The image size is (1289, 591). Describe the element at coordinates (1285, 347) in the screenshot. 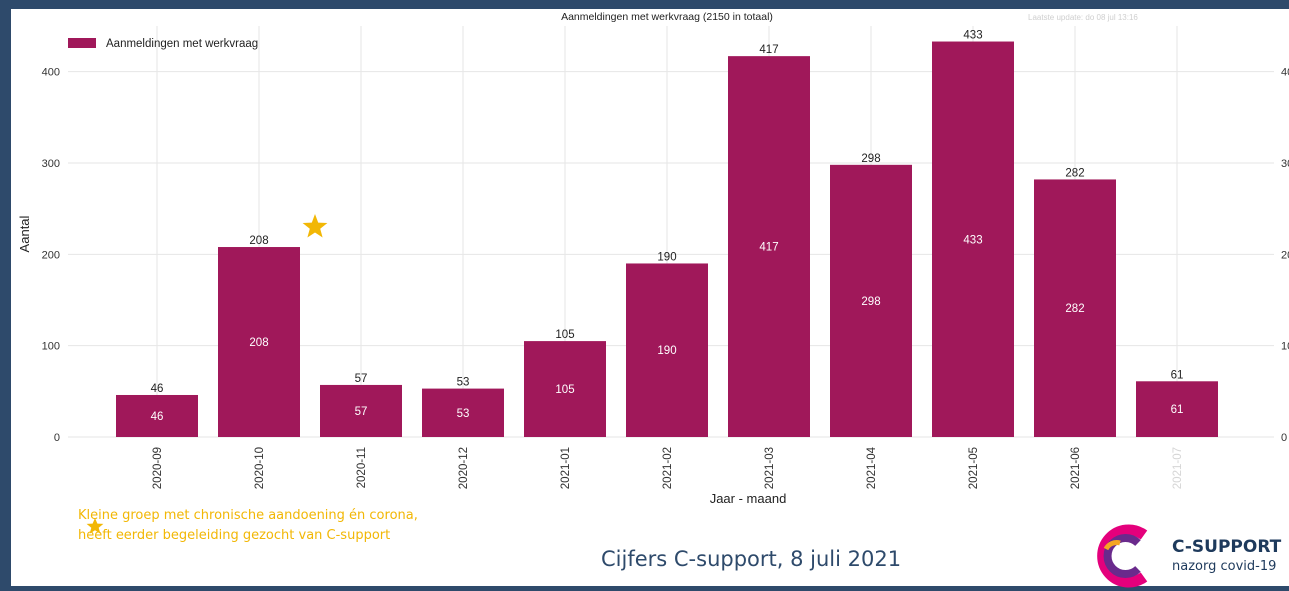

I see `y-tick-label-right: 100` at that location.